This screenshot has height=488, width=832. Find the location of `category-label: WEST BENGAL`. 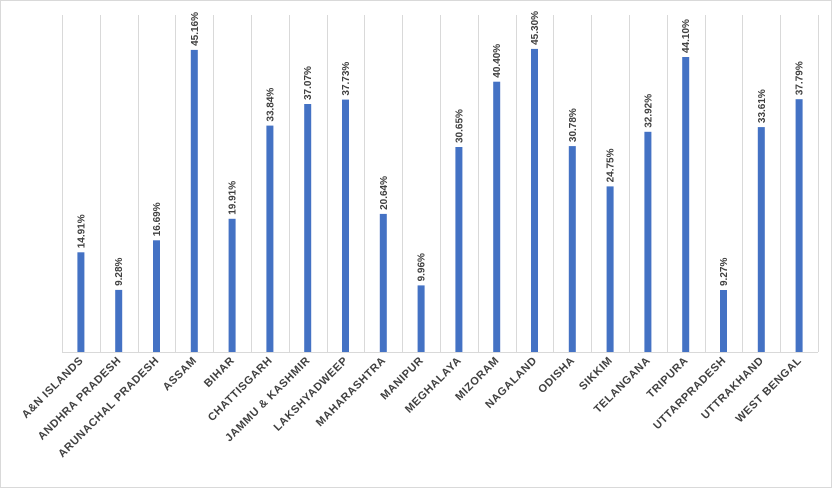

category-label: WEST BENGAL is located at coordinates (769, 390).